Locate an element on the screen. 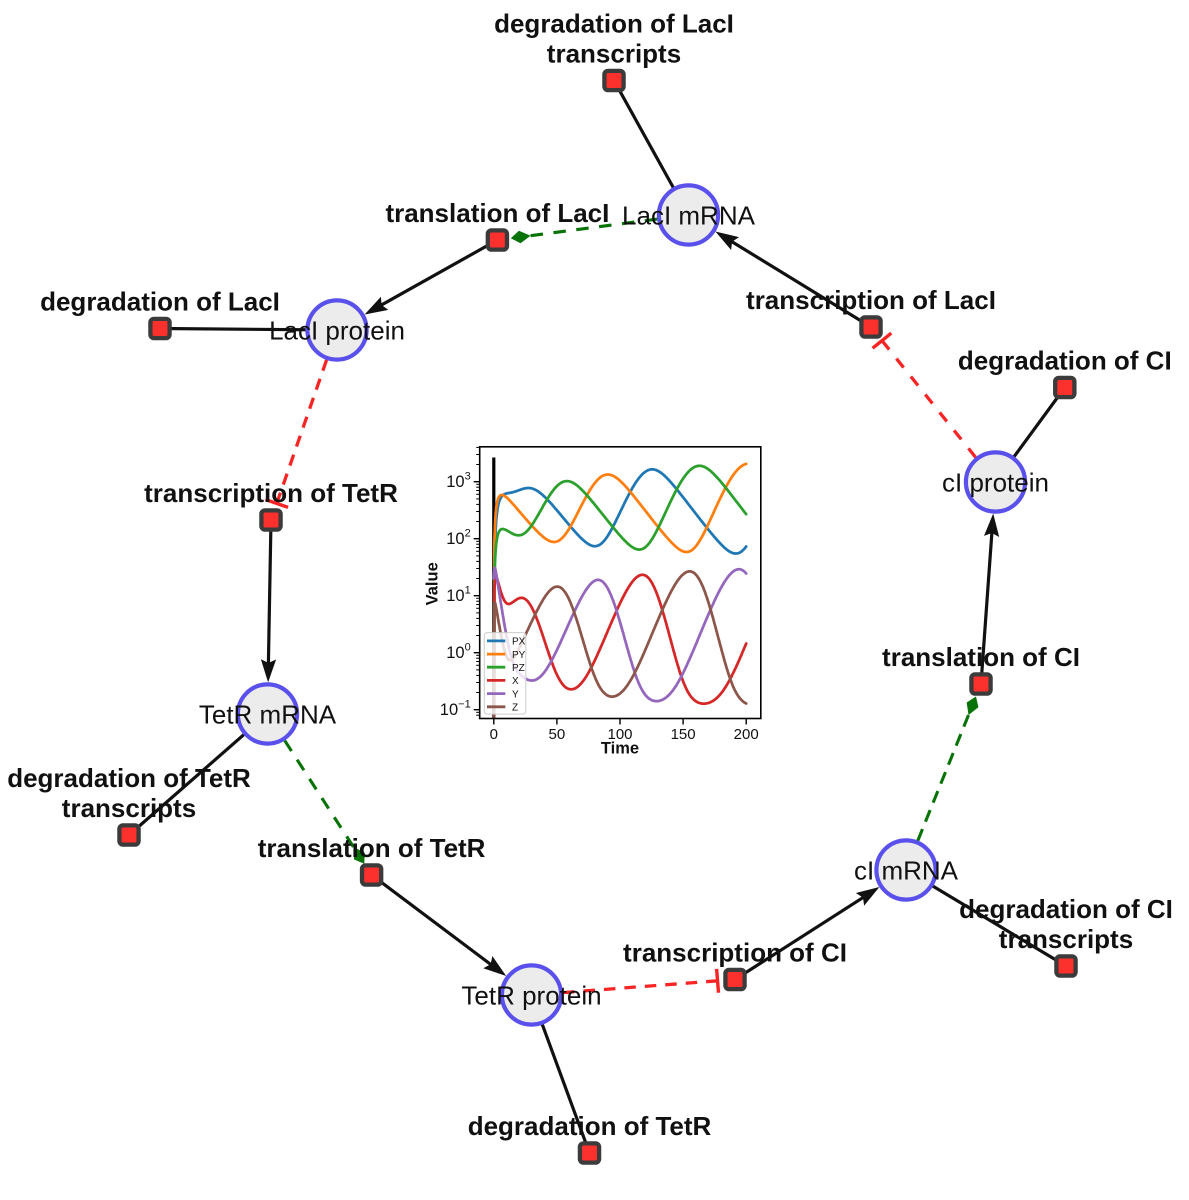 The width and height of the screenshot is (1189, 1200). svg-text: PZ is located at coordinates (518, 668).